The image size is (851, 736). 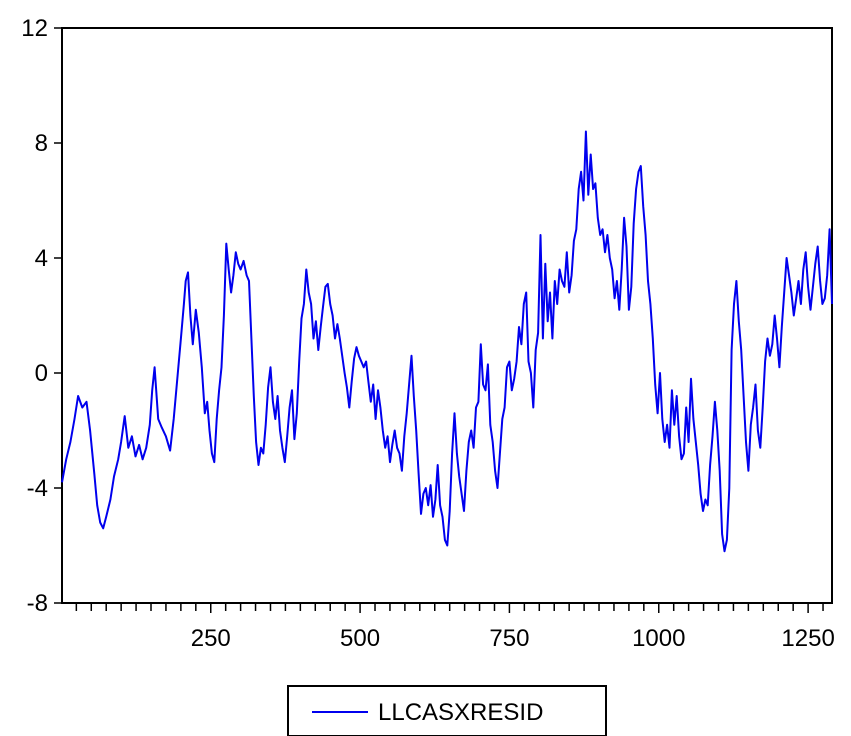 I want to click on legend-label: LLCASXRESID, so click(x=460, y=712).